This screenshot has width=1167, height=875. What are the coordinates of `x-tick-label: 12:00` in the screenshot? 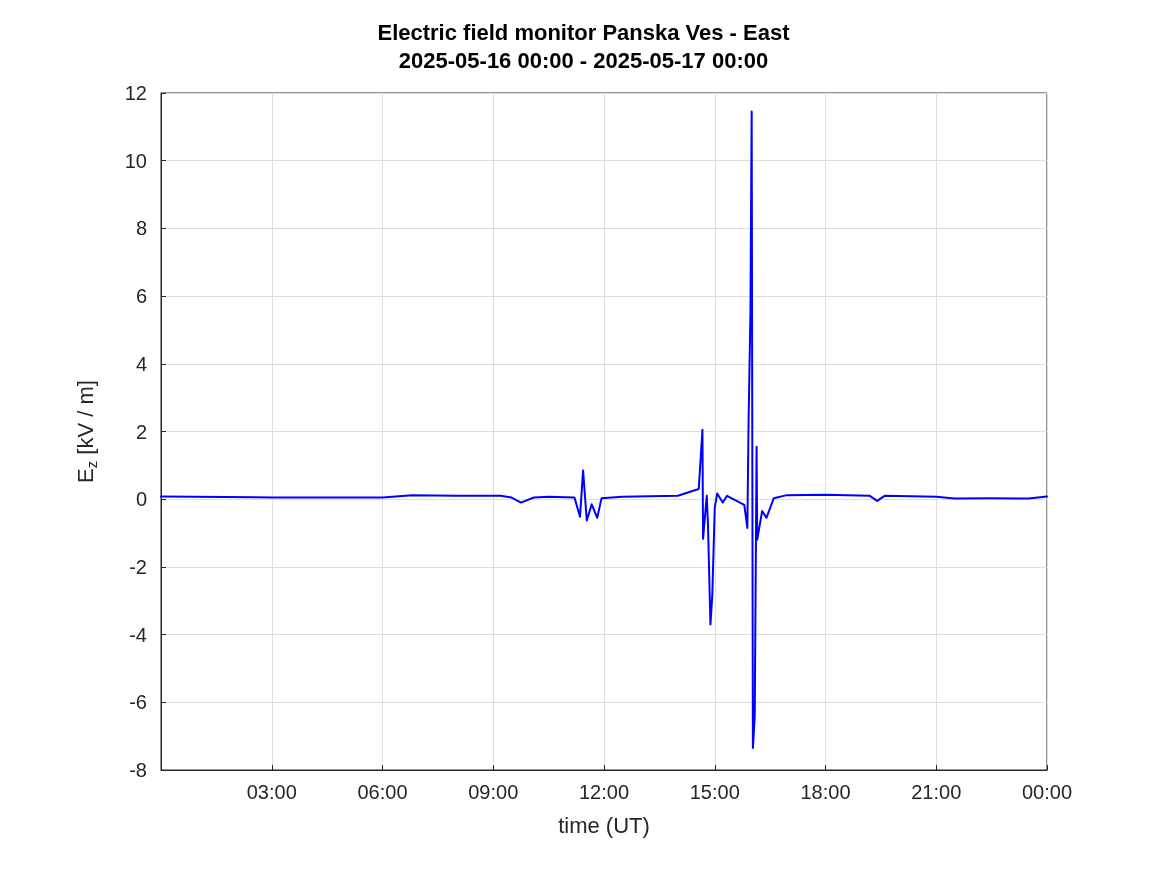 It's located at (604, 792).